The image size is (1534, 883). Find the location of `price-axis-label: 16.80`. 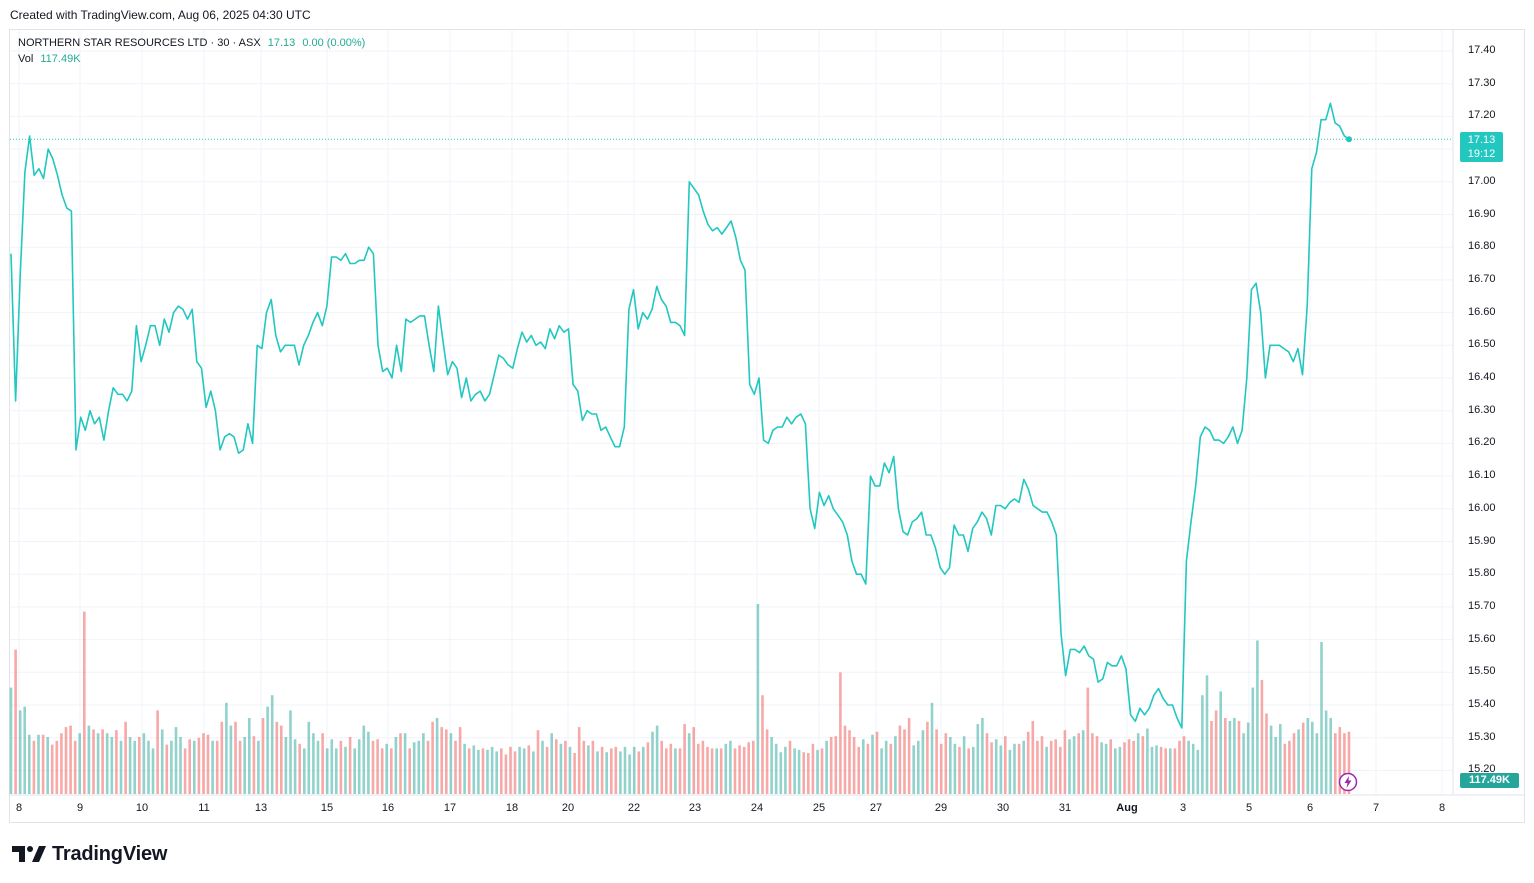

price-axis-label: 16.80 is located at coordinates (1482, 246).